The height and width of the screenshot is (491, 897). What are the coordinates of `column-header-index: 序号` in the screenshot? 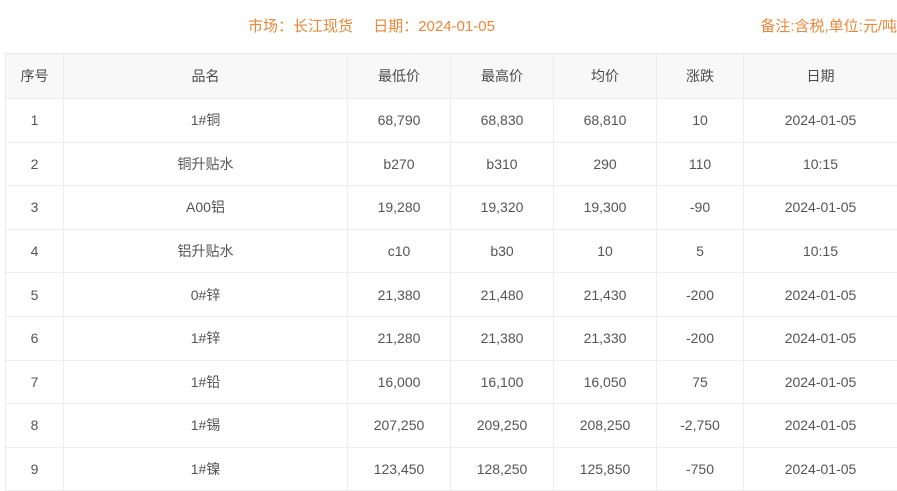 It's located at (35, 76).